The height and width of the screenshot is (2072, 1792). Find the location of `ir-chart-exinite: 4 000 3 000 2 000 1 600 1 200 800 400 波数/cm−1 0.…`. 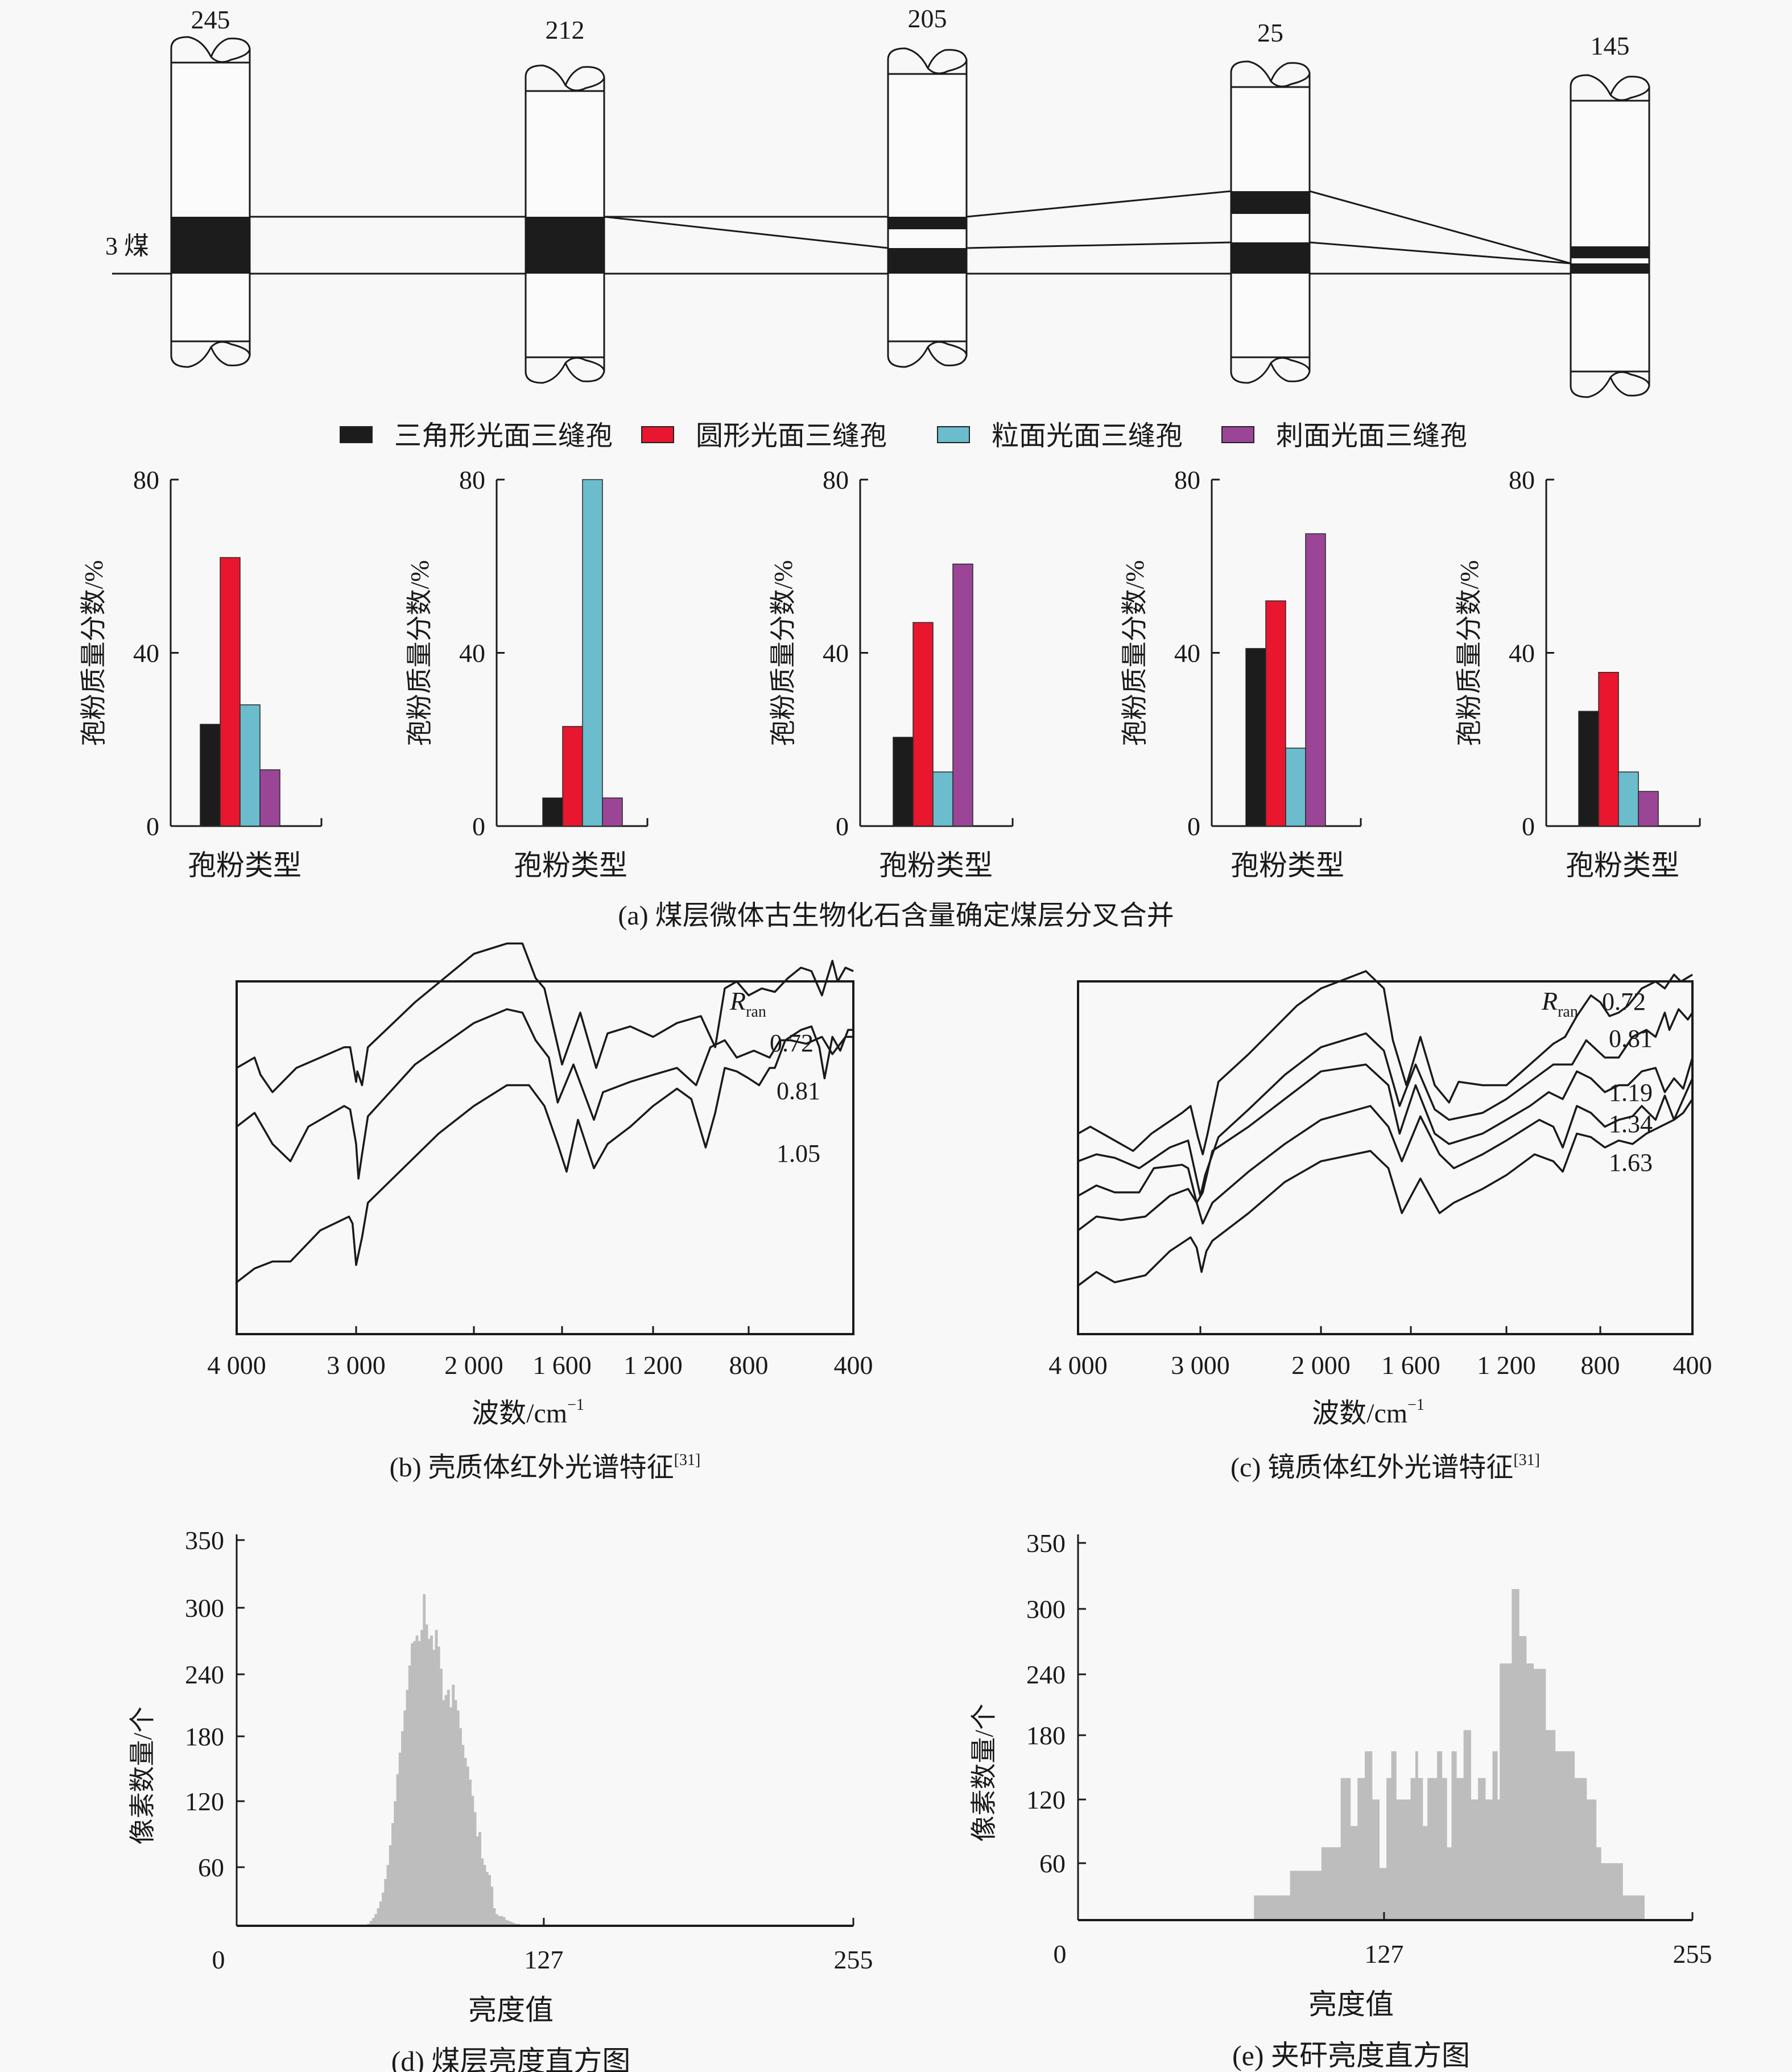

ir-chart-exinite: 4 000 3 000 2 000 1 600 1 200 800 400 波数/cm−1 0.… is located at coordinates (540, 1212).